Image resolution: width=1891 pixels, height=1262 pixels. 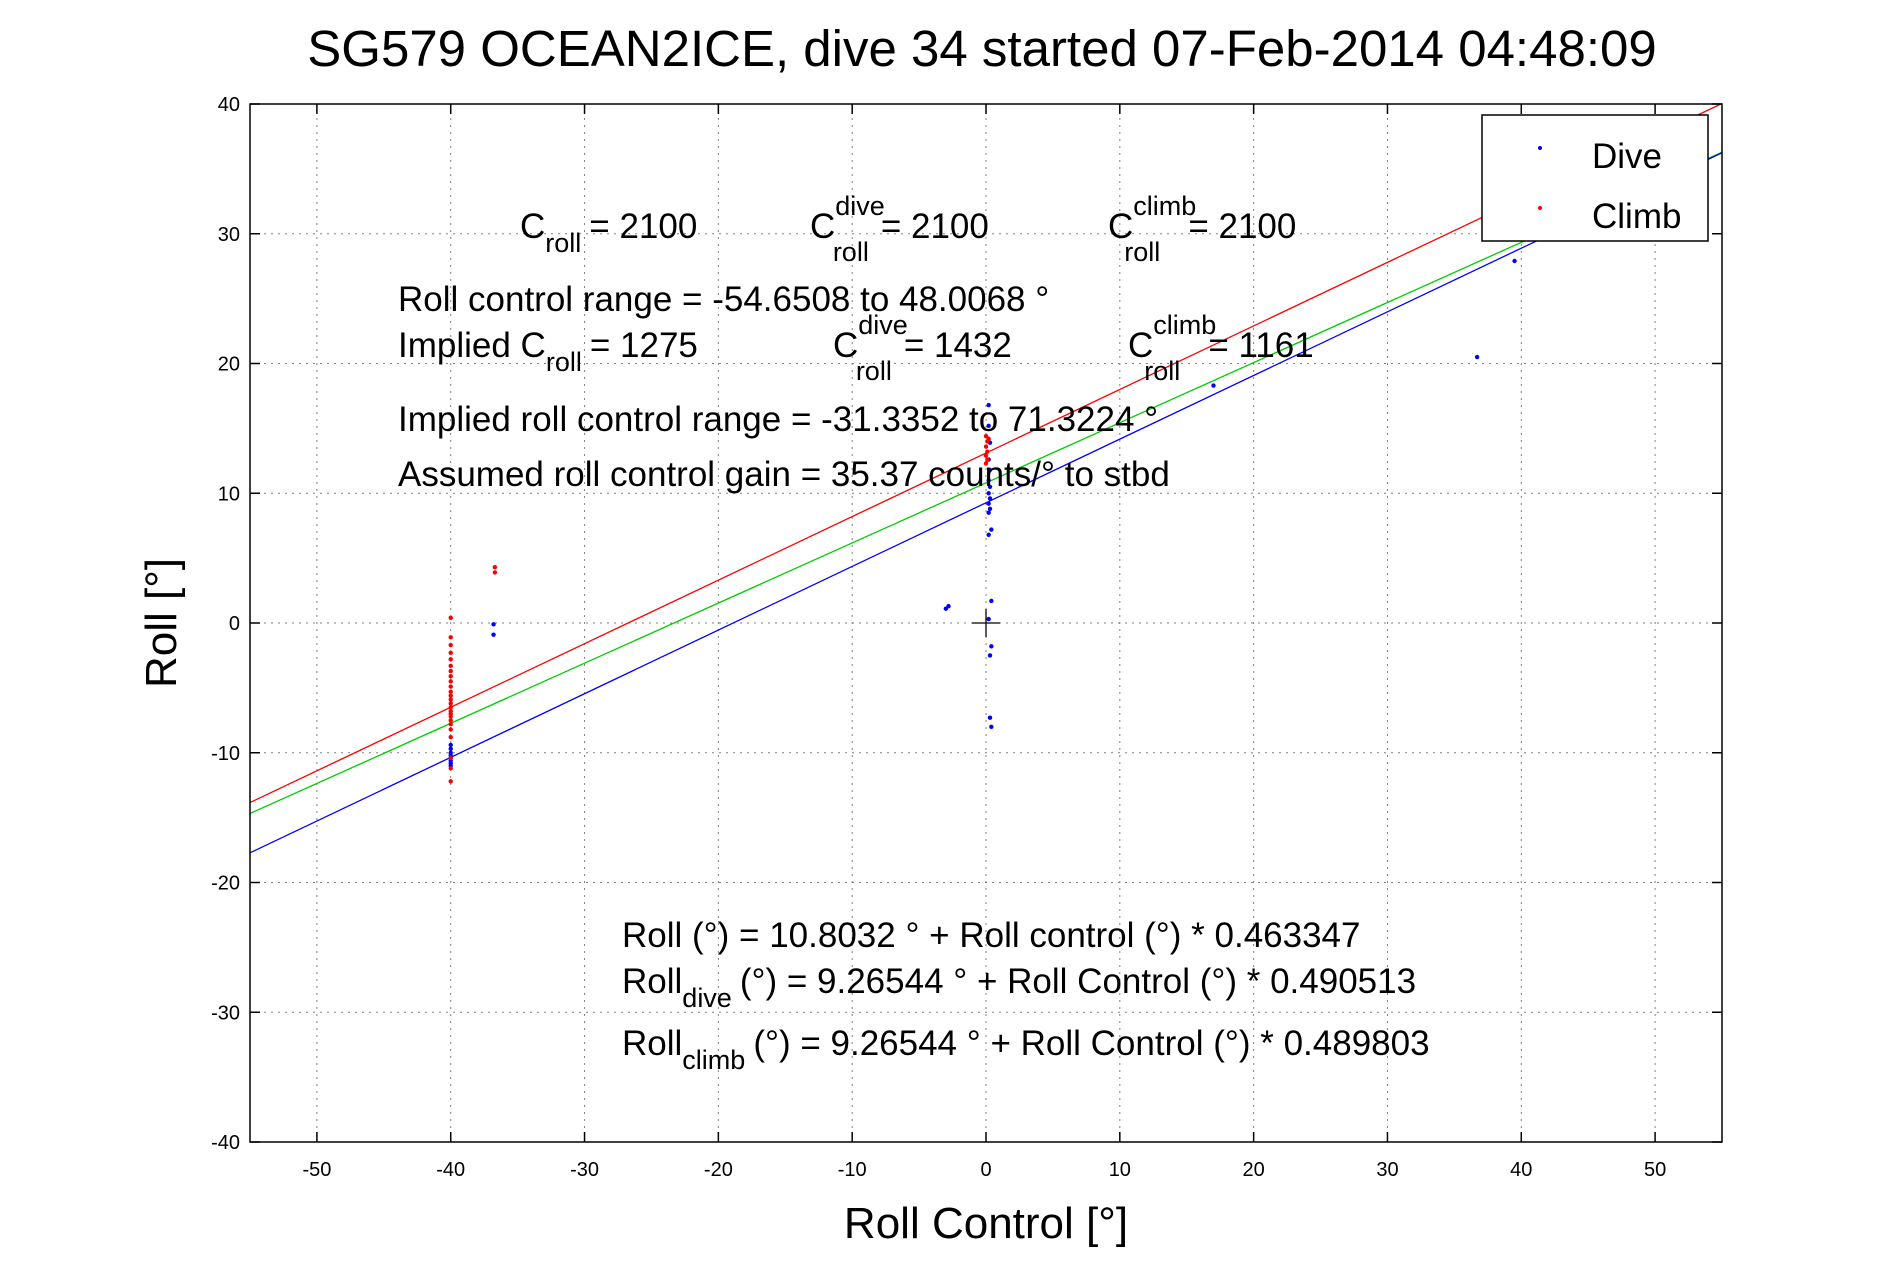 I want to click on x-tick-label: 40, so click(x=1521, y=1170).